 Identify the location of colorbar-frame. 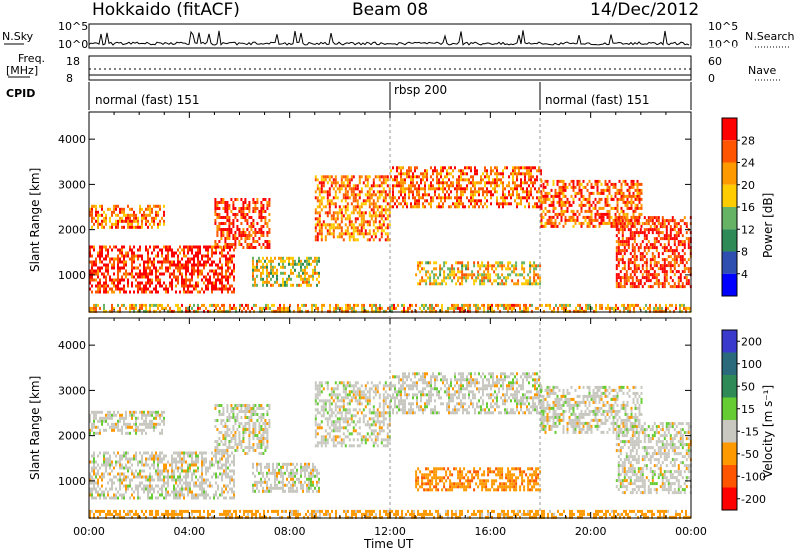
(729, 420).